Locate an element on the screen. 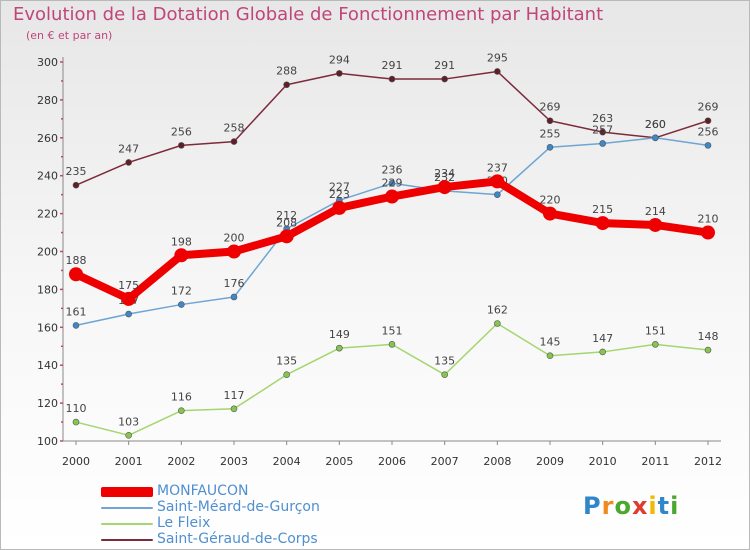  data-label: 176 is located at coordinates (234, 283).